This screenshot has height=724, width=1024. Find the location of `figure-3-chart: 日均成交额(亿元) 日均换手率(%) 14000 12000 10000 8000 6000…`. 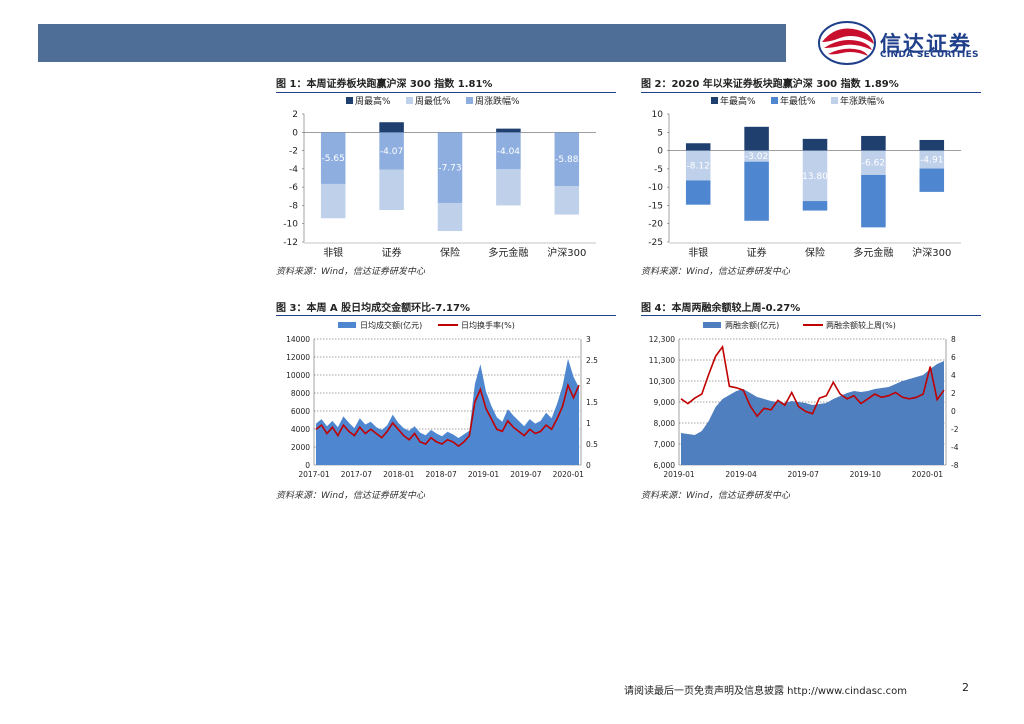

figure-3-chart: 日均成交额(亿元) 日均换手率(%) 14000 12000 10000 8000 6000… is located at coordinates (446, 403).